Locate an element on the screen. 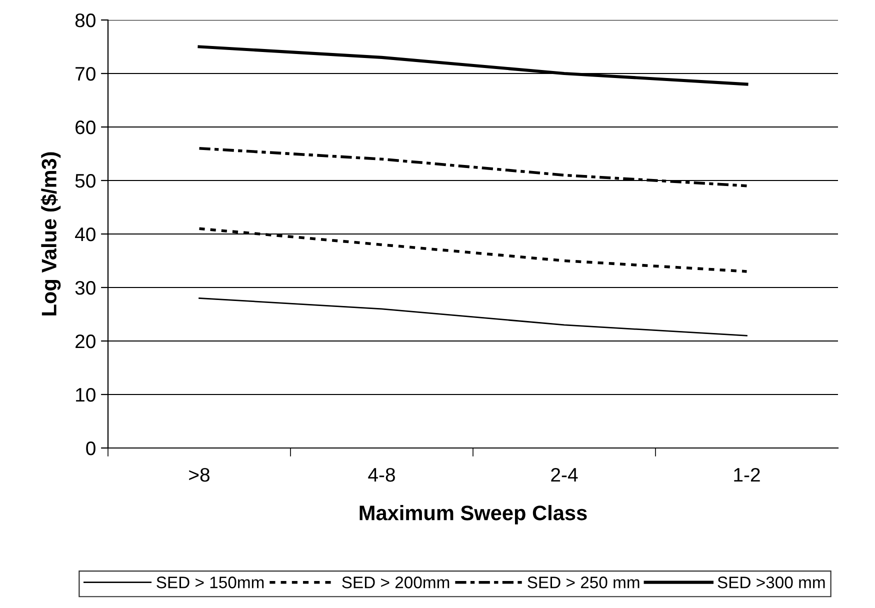 This screenshot has width=875, height=608. legend-label: SED > 150mm is located at coordinates (210, 582).